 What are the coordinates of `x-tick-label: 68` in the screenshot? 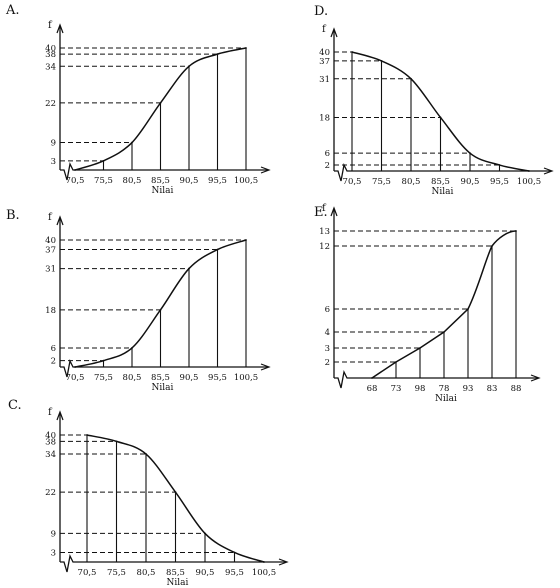 It's located at (372, 389).